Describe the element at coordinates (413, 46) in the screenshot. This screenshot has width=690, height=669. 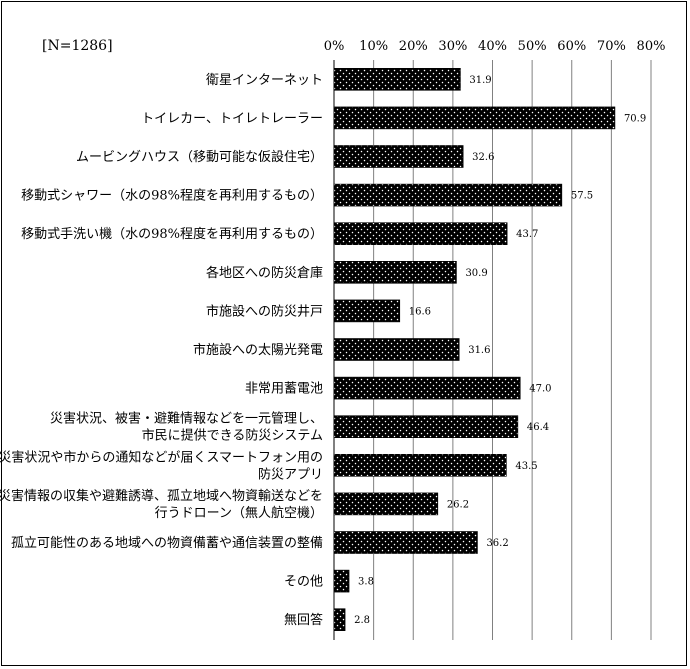
I see `tick-label: 20%` at that location.